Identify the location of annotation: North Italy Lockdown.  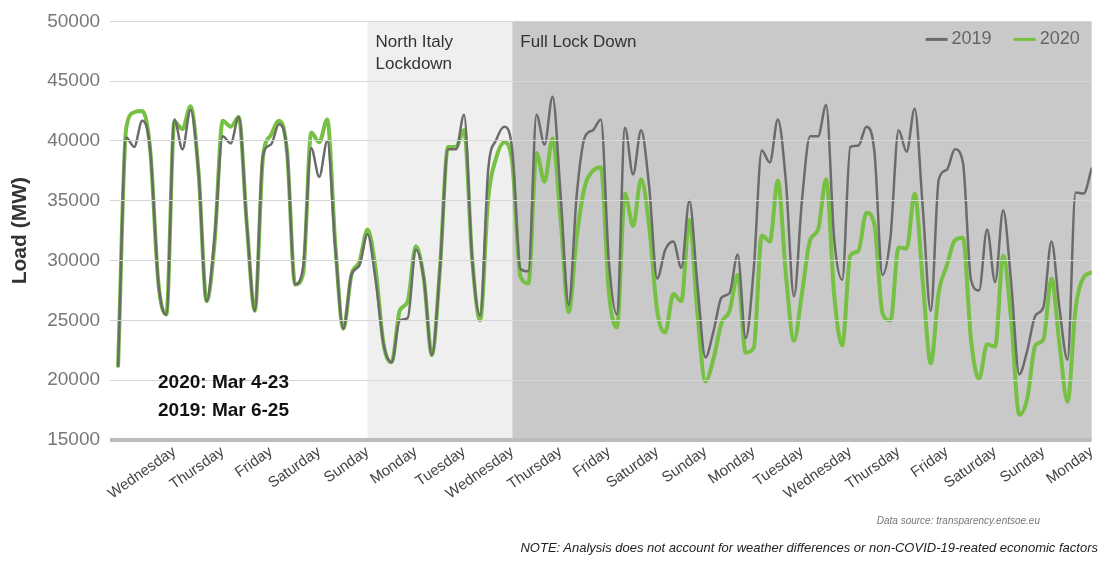
(414, 52).